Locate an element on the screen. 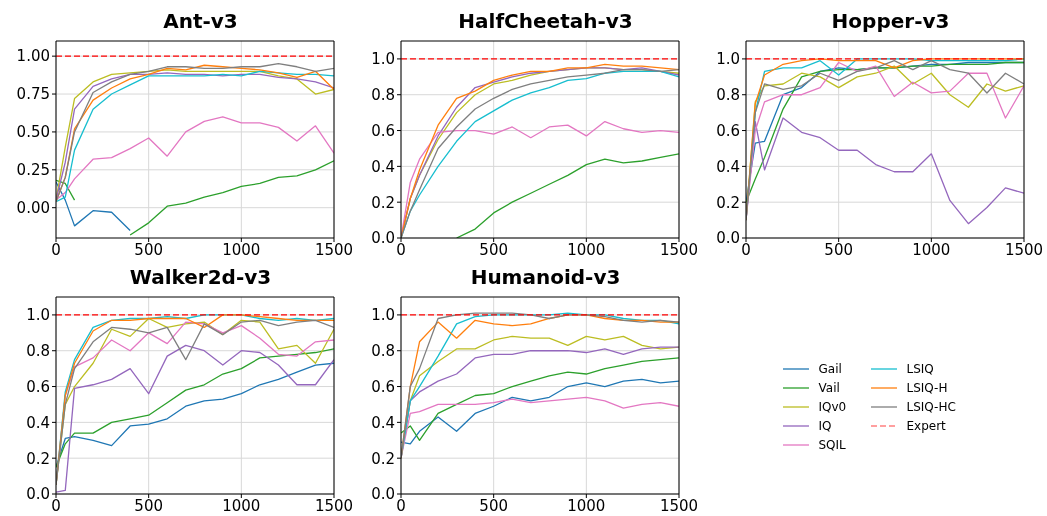 This screenshot has height=516, width=1047. legend-label: IQv0 is located at coordinates (832, 407).